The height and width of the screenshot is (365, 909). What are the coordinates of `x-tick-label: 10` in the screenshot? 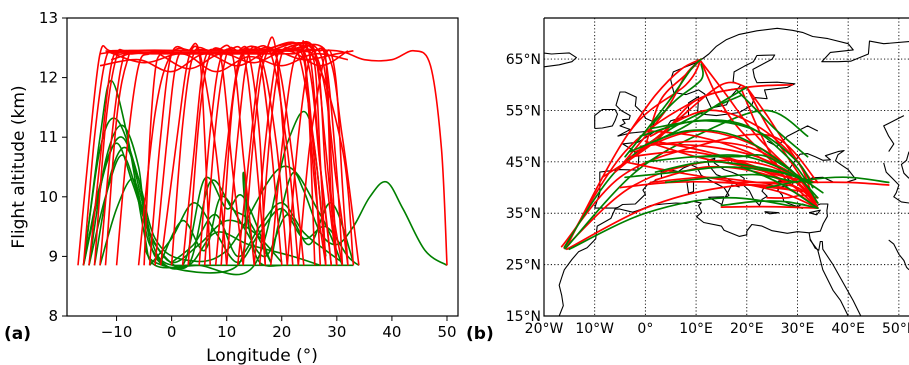 It's located at (226, 332).